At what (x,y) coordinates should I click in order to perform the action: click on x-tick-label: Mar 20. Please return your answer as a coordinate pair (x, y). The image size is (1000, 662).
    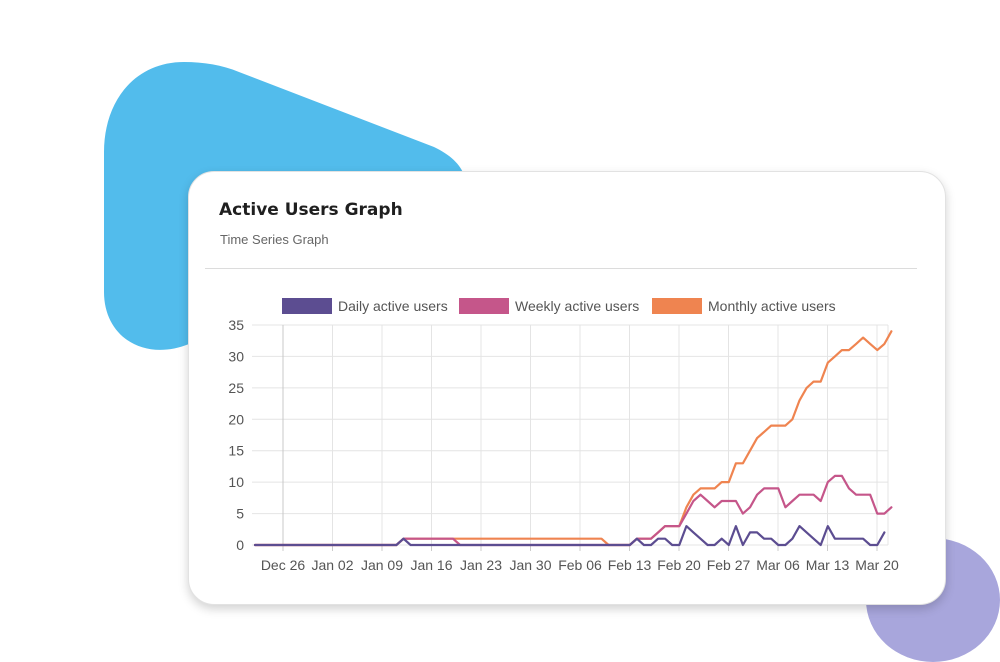
    Looking at the image, I should click on (877, 565).